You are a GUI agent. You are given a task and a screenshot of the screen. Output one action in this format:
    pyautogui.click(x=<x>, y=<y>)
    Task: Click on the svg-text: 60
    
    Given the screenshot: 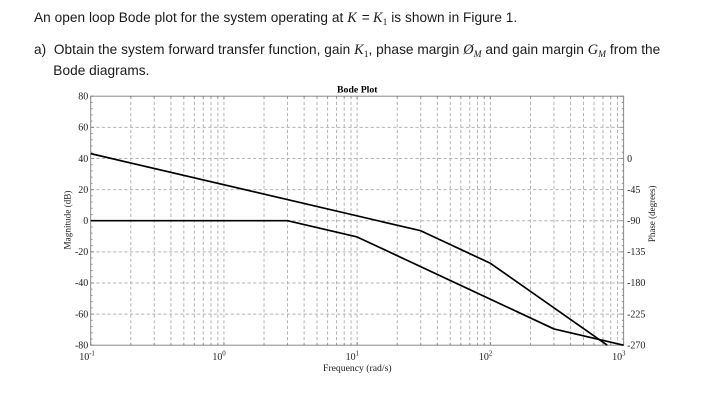 What is the action you would take?
    pyautogui.click(x=83, y=128)
    